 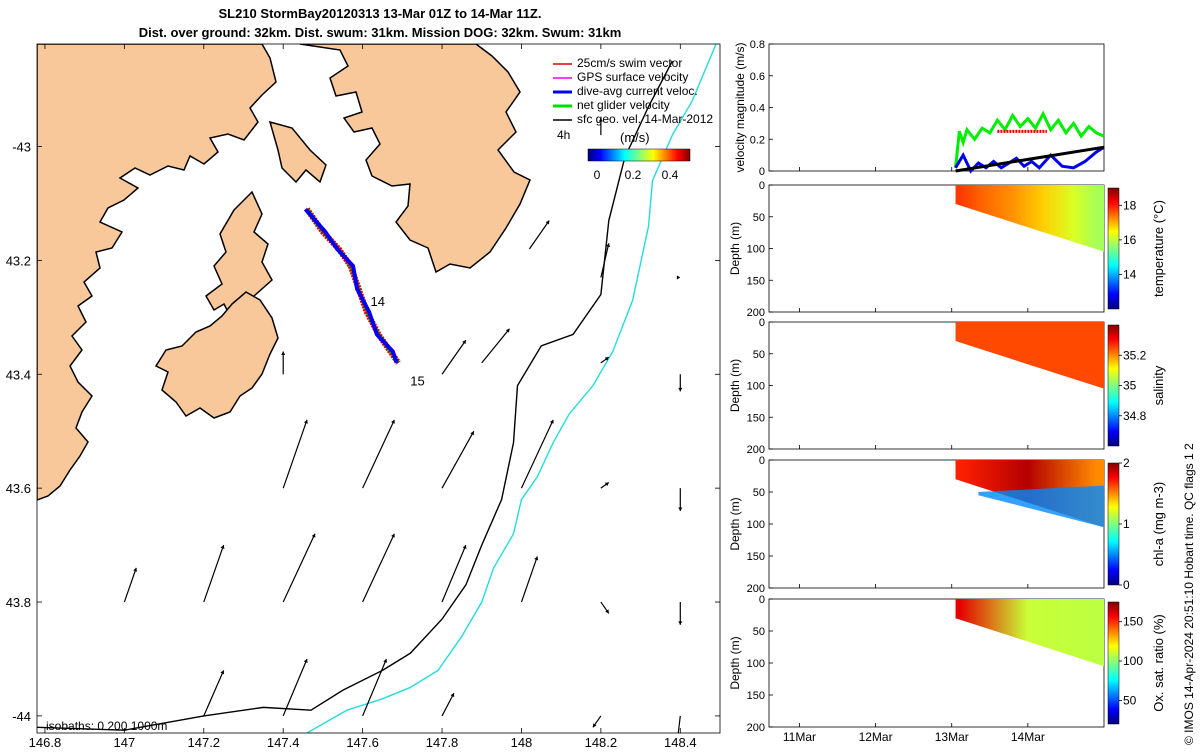 What do you see at coordinates (947, 386) in the screenshot?
I see `section-panel-salinity: 0 50 100 150 200 Depth (m) 34.8 35 35.2 salinity` at bounding box center [947, 386].